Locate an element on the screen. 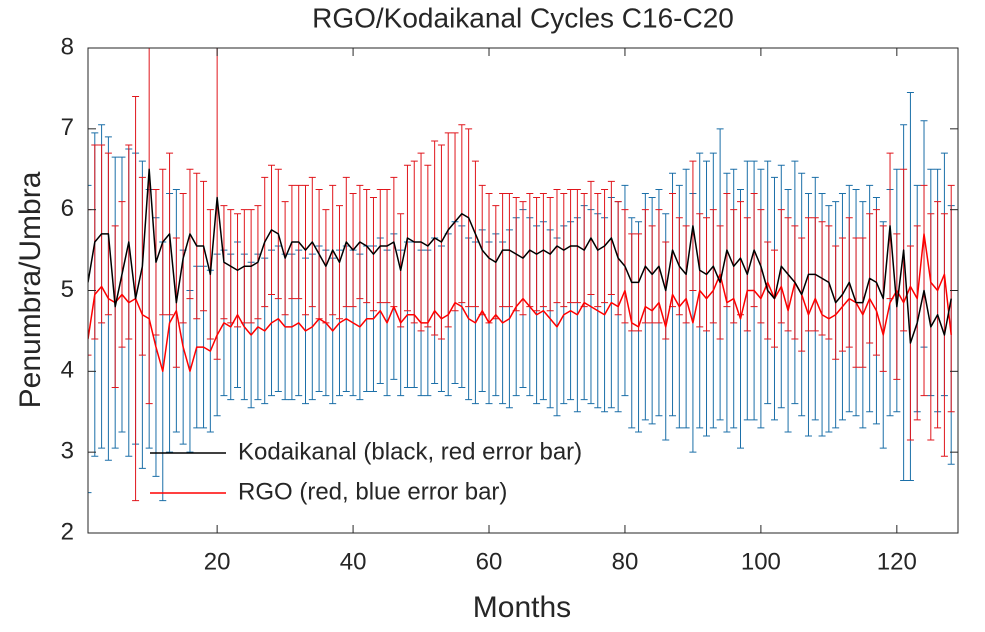 Image resolution: width=985 pixels, height=632 pixels. y-tick-label: 8 is located at coordinates (67, 46).